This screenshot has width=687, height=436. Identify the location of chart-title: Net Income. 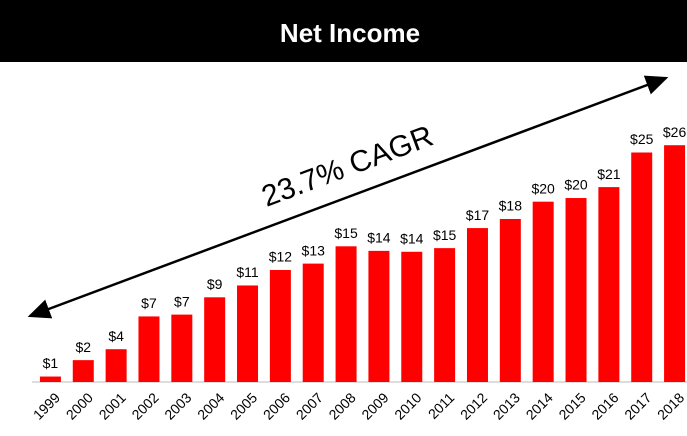
(350, 33).